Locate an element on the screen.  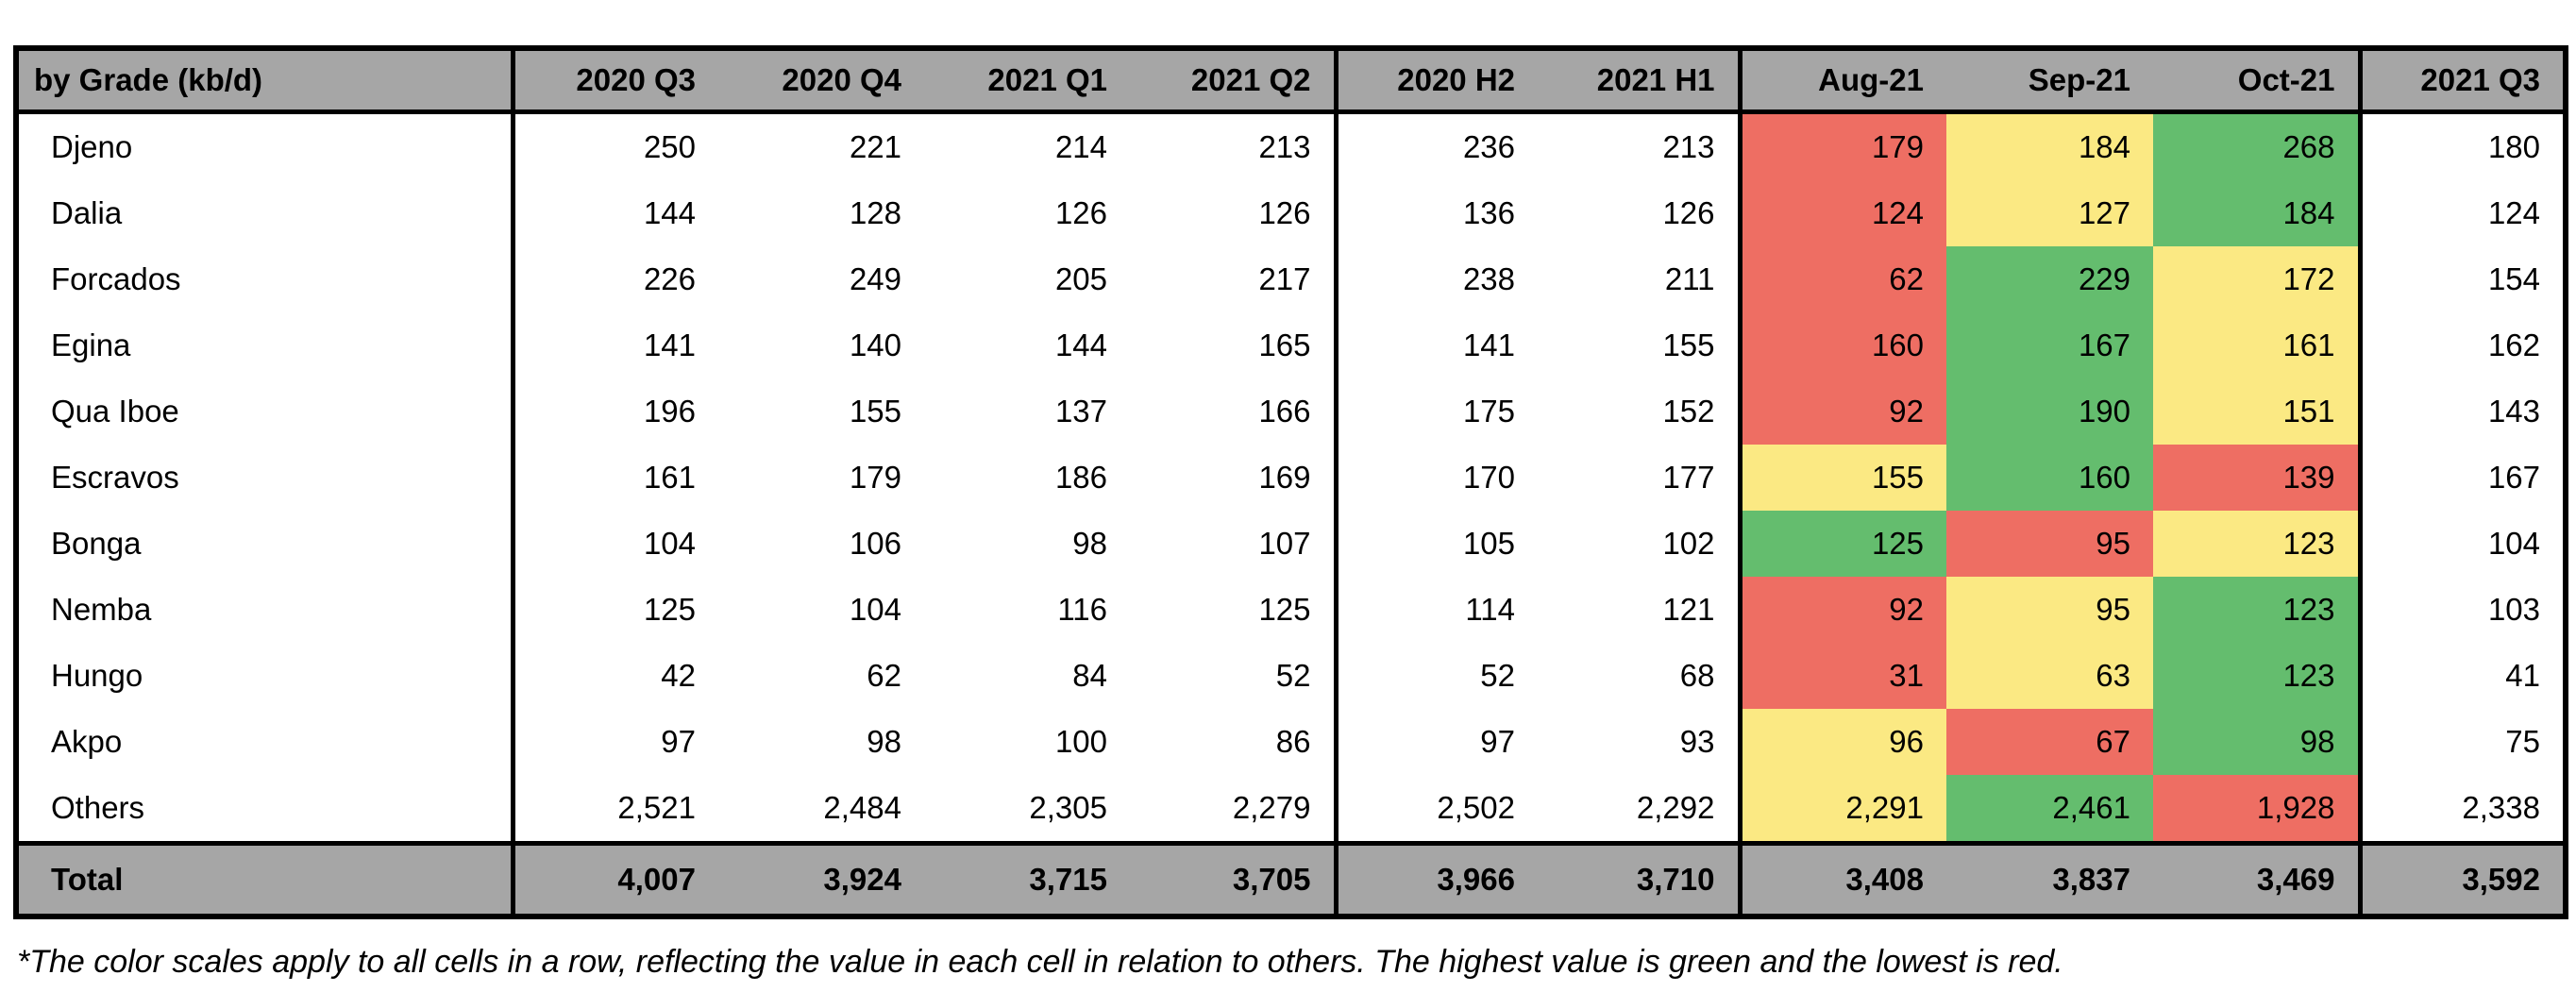
value-cell: 165 is located at coordinates (1234, 345).